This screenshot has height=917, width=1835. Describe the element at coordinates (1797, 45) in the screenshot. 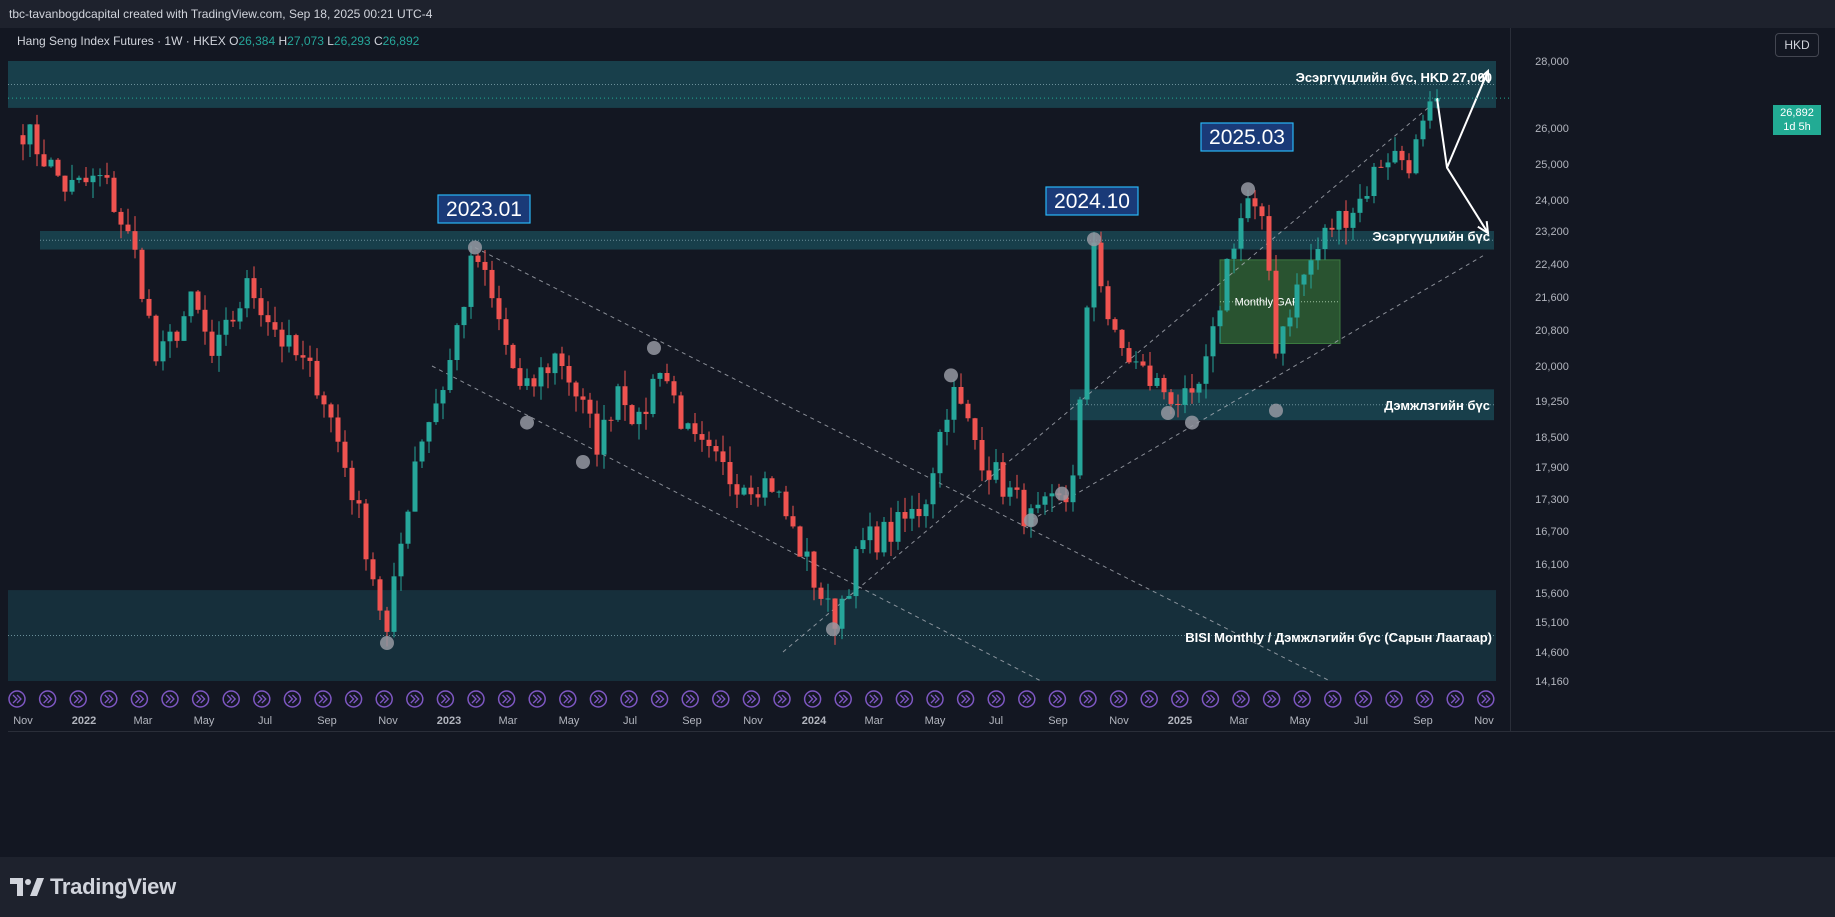

I see `currency-button: HKD` at that location.